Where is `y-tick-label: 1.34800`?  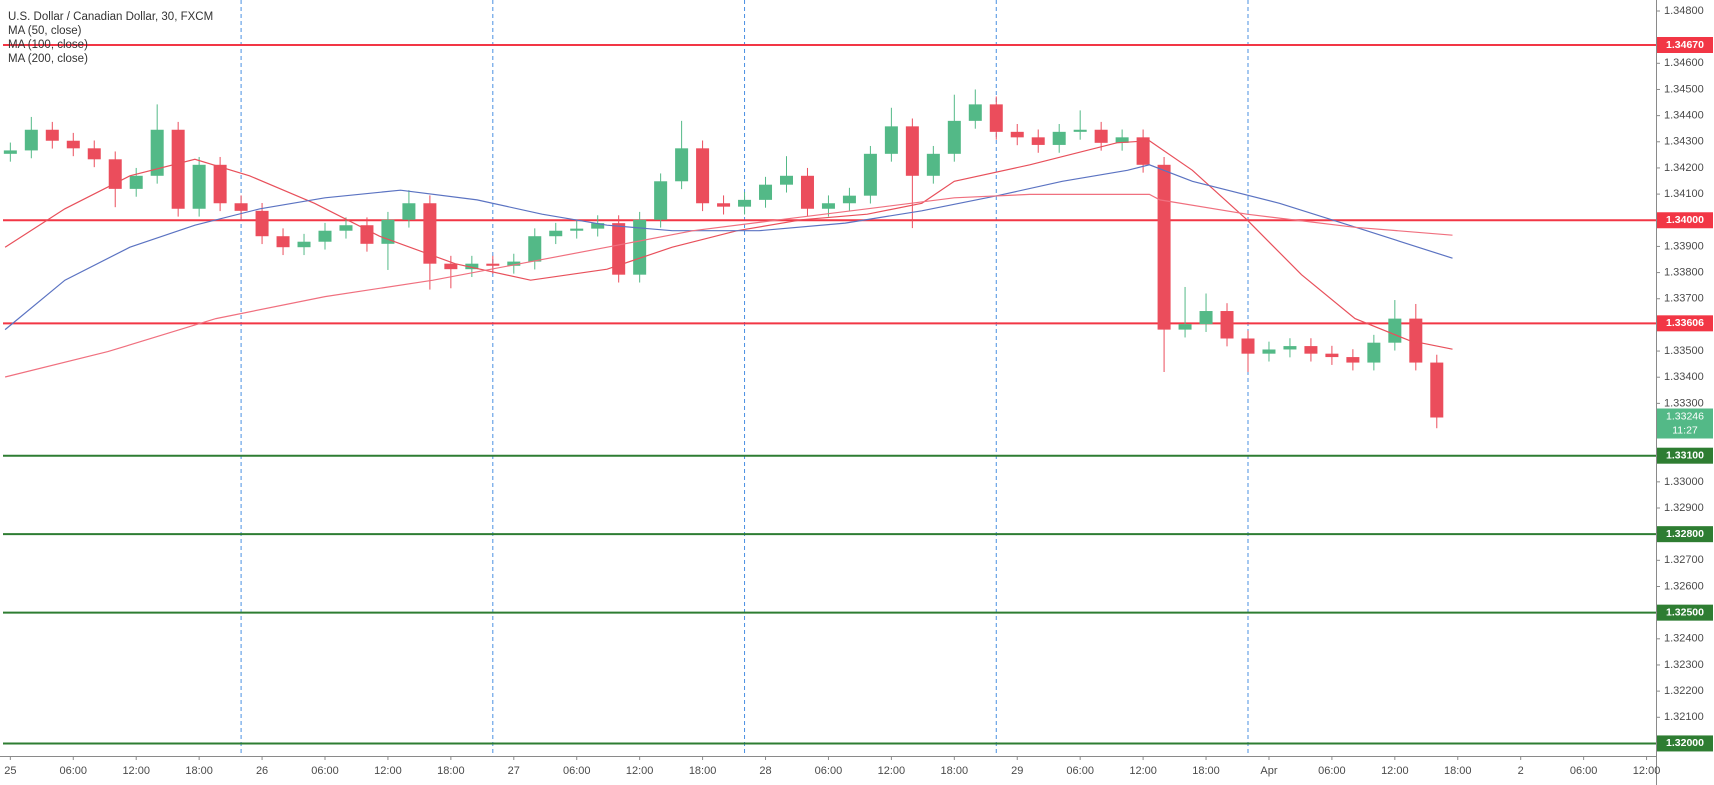 y-tick-label: 1.34800 is located at coordinates (1684, 11).